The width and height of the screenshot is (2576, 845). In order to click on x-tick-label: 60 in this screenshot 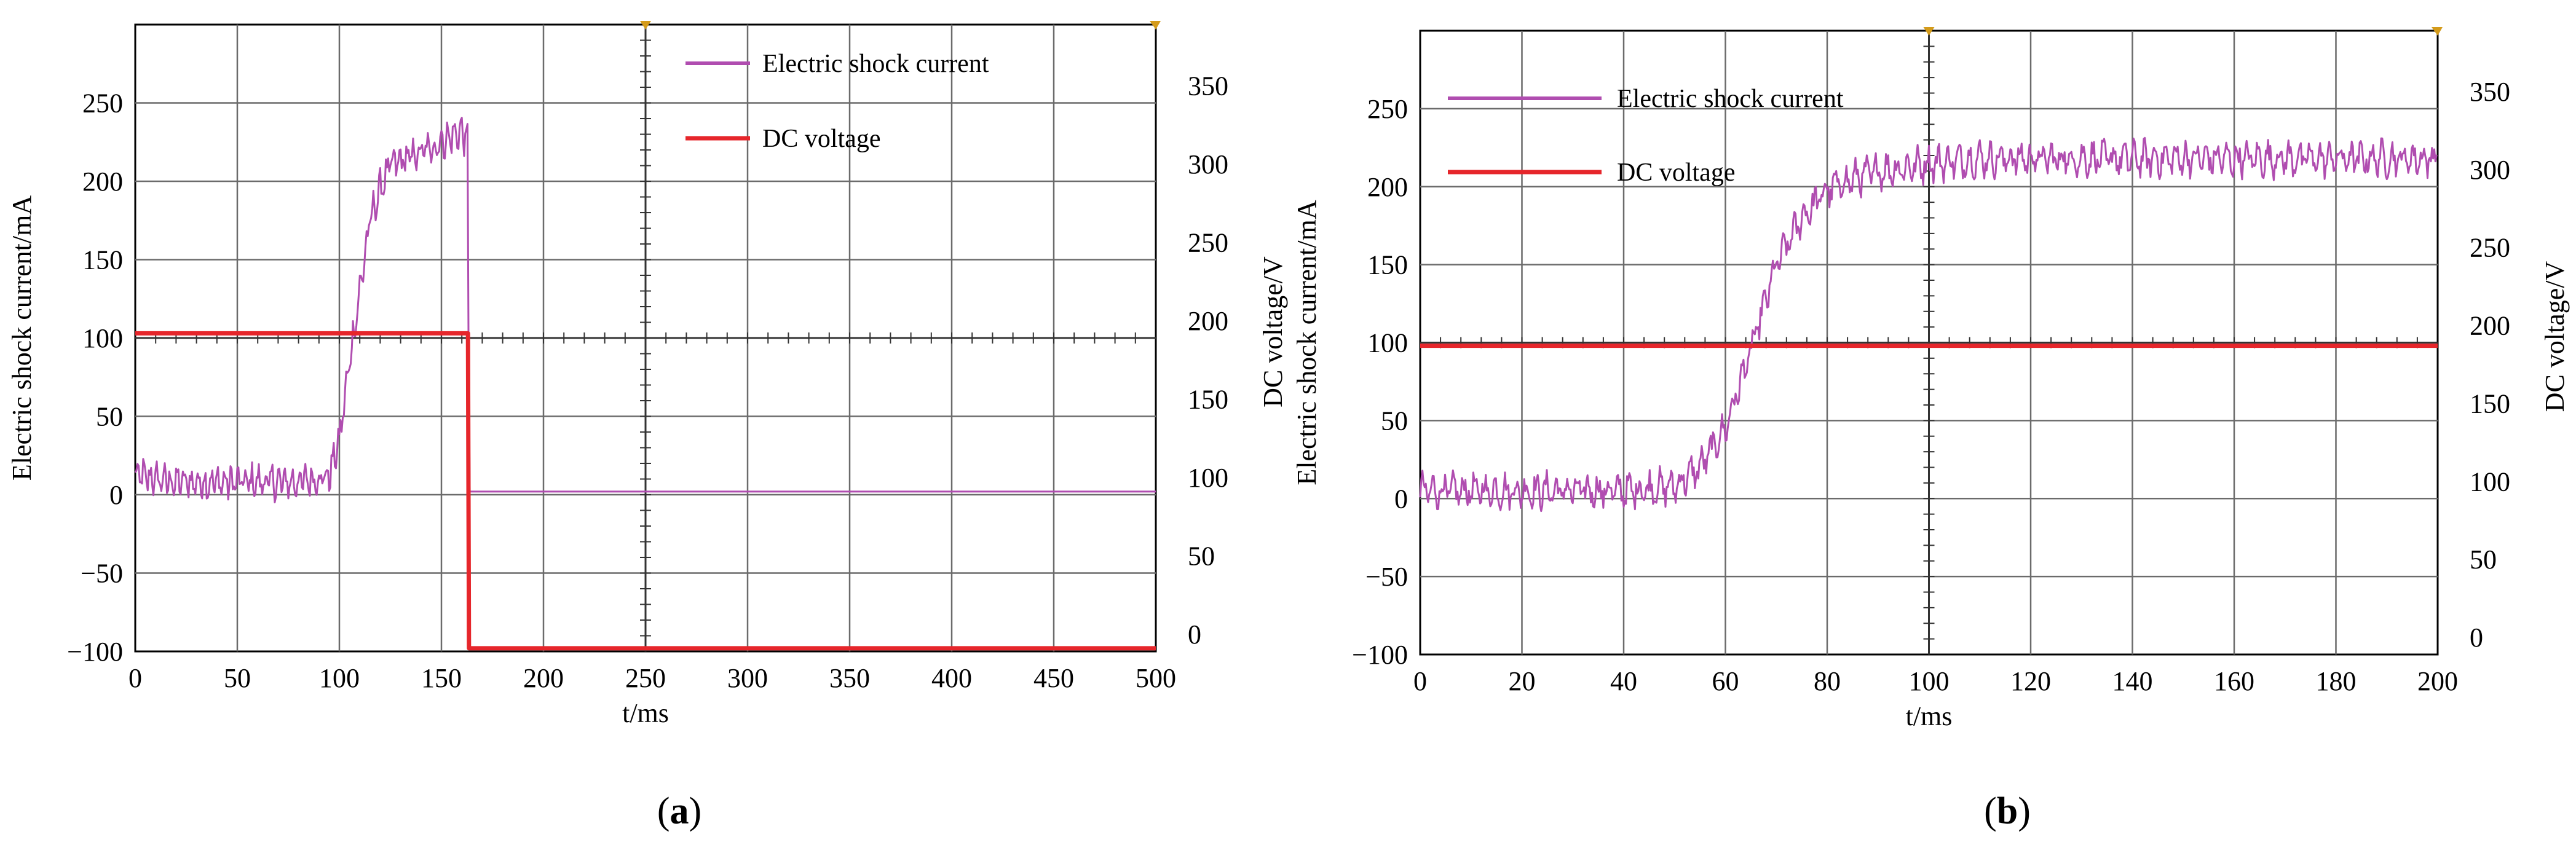, I will do `click(1726, 681)`.